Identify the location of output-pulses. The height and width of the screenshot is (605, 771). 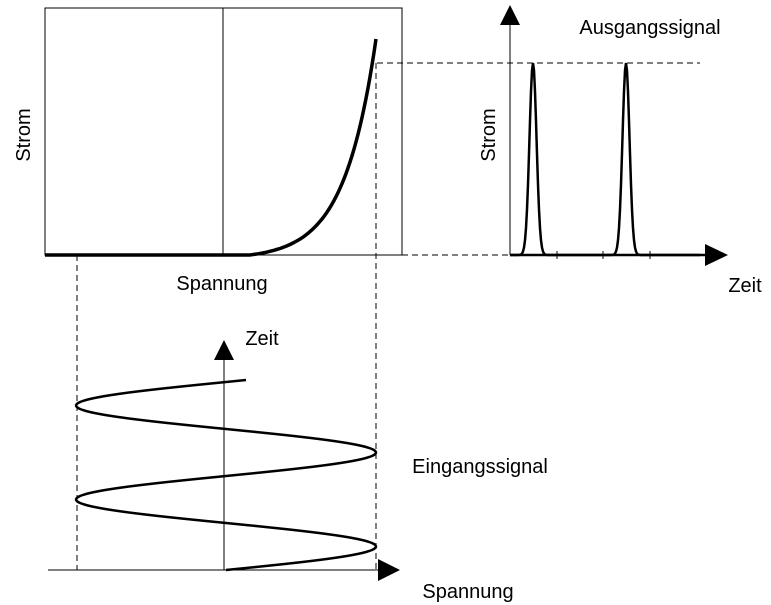
(605, 159).